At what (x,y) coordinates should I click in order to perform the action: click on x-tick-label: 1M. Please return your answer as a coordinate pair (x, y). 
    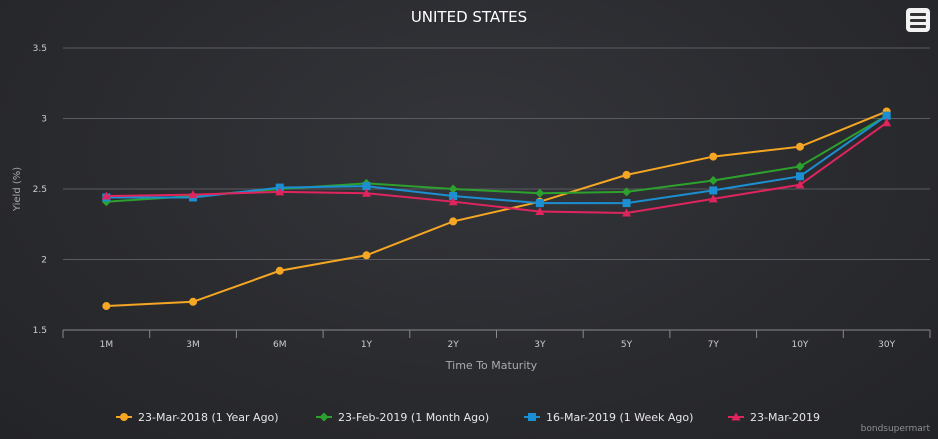
    Looking at the image, I should click on (107, 345).